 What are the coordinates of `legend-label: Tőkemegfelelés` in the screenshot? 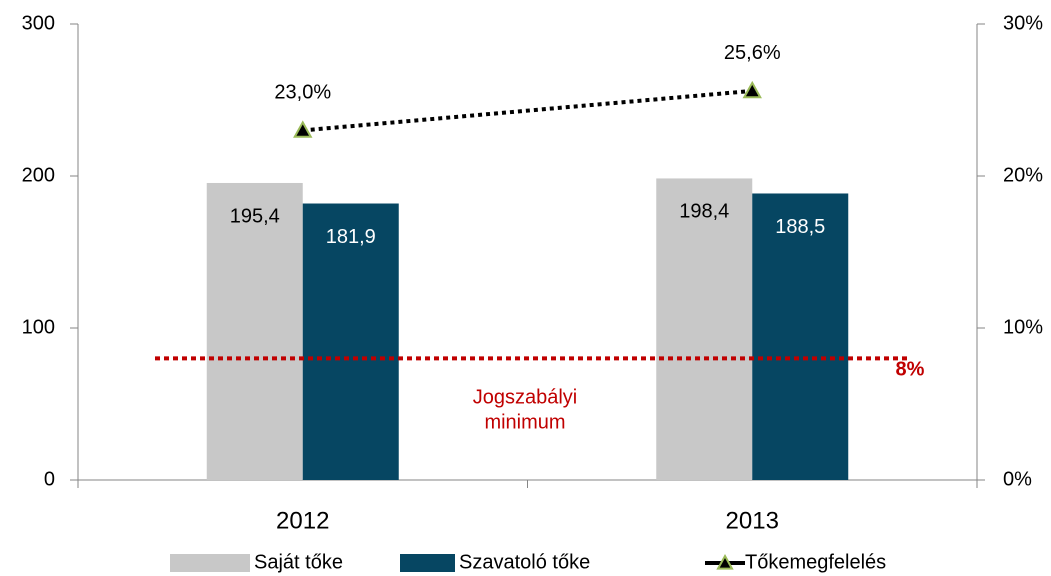 It's located at (815, 562).